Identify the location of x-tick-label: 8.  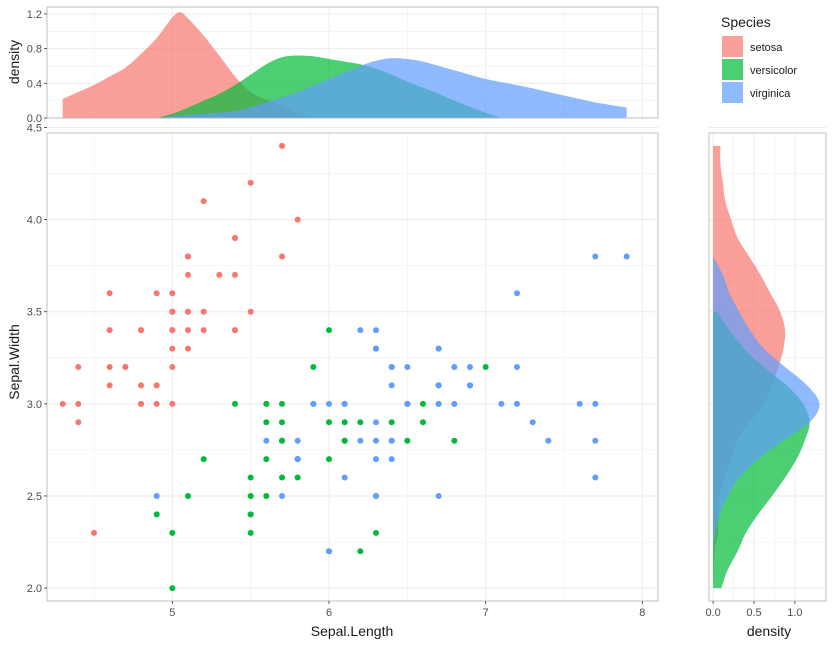
(642, 613).